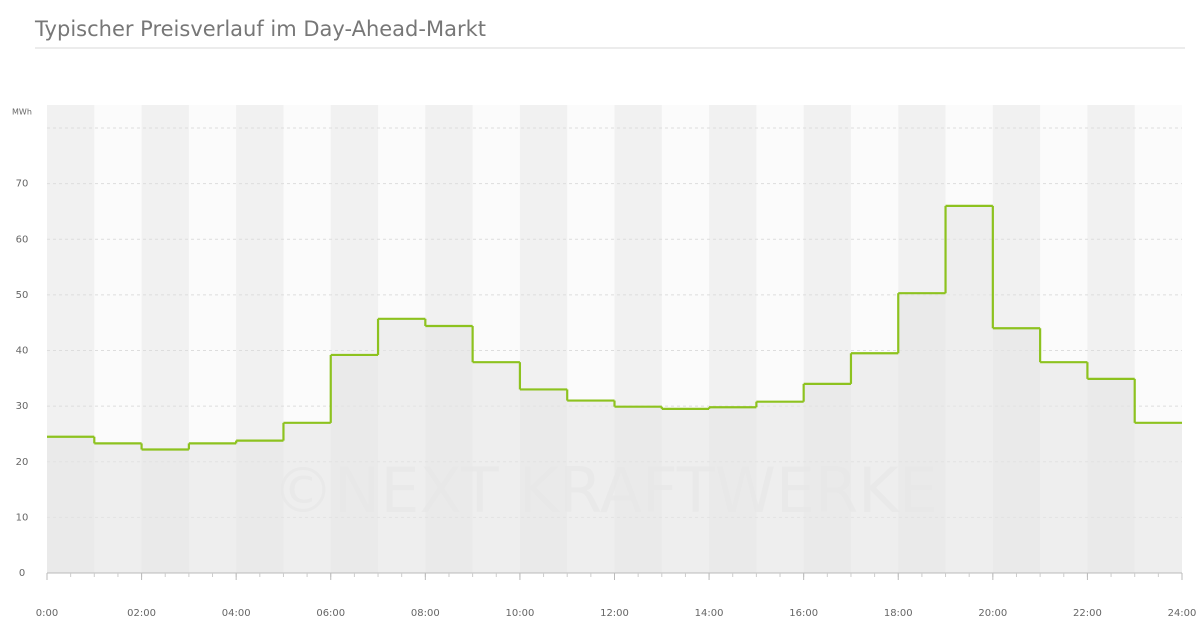 The image size is (1202, 622). What do you see at coordinates (1087, 613) in the screenshot?
I see `x-tick-label: 22:00` at bounding box center [1087, 613].